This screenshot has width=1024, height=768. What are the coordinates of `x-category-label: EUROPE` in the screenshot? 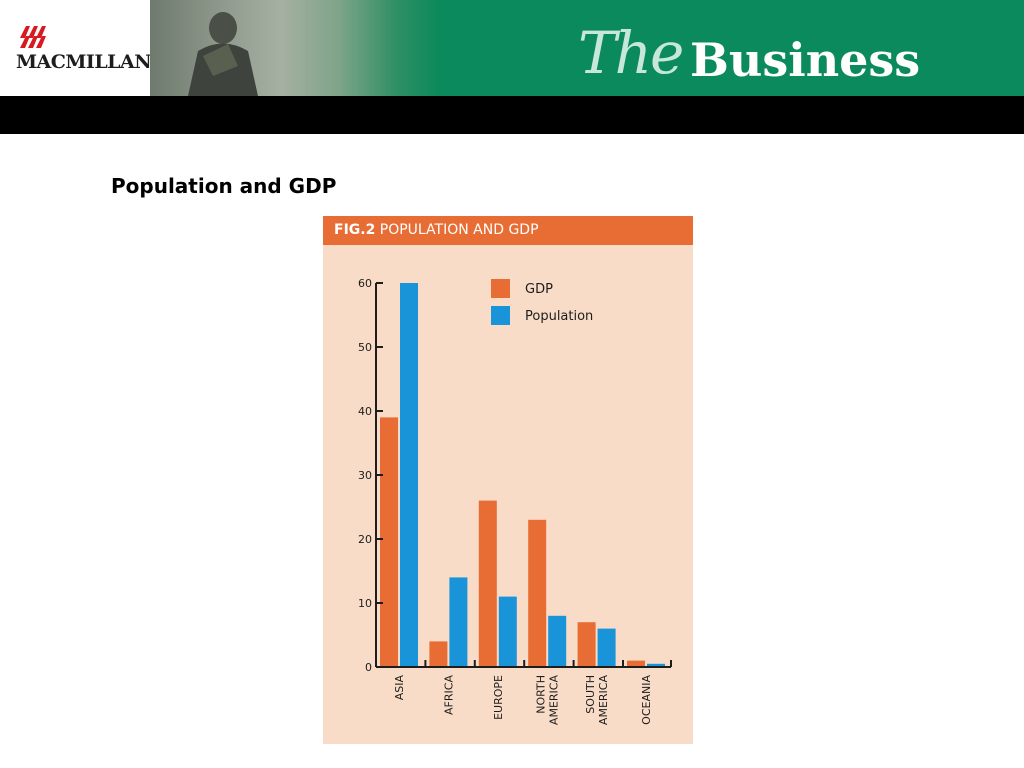 It's located at (498, 697).